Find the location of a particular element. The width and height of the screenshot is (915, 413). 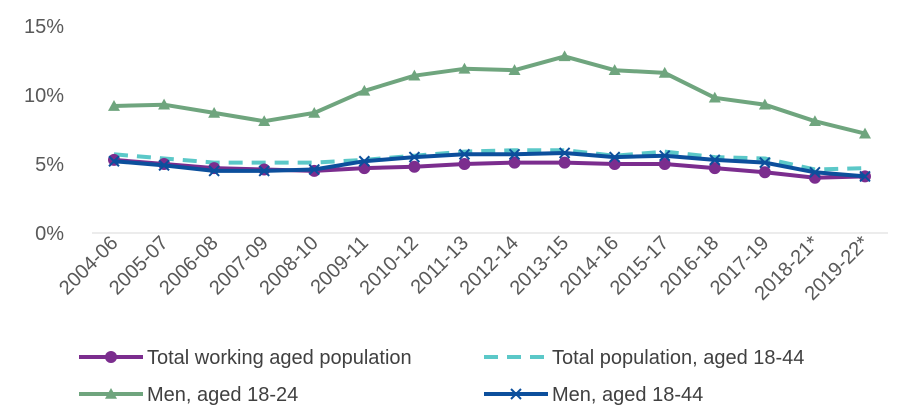

legend-item: Men, aged 18-24 is located at coordinates (188, 395).